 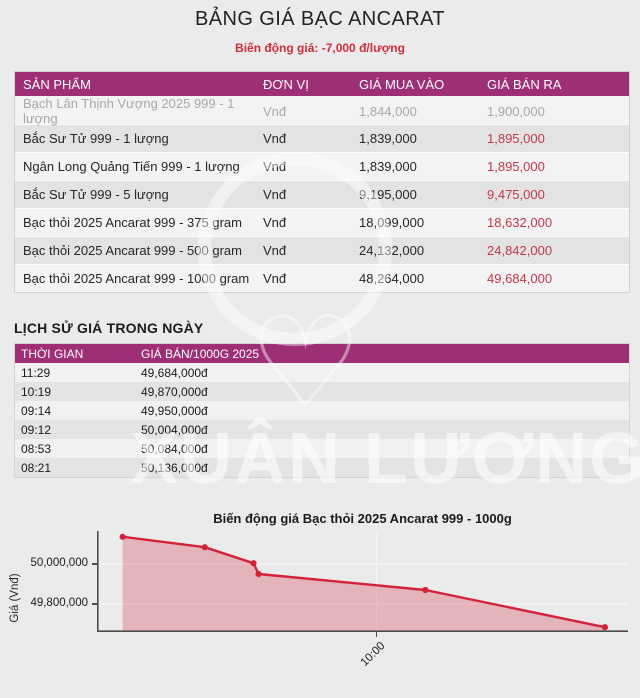 What do you see at coordinates (59, 563) in the screenshot?
I see `y-axis-tick-label: 50,000,000` at bounding box center [59, 563].